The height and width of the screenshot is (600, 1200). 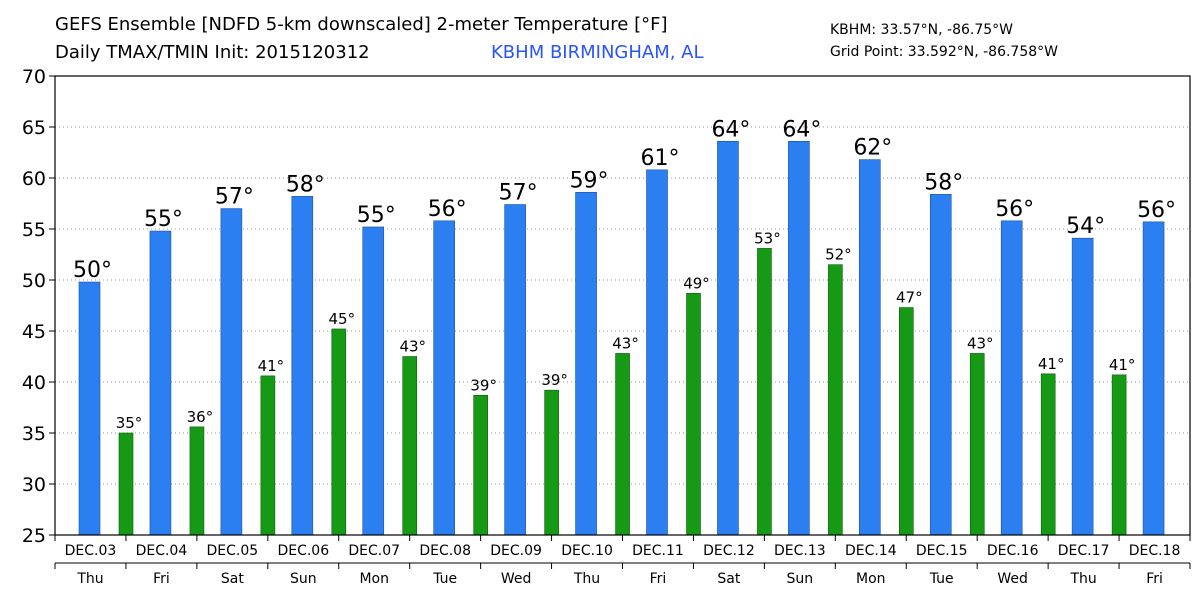 What do you see at coordinates (909, 298) in the screenshot?
I see `tmin-label: 47°` at bounding box center [909, 298].